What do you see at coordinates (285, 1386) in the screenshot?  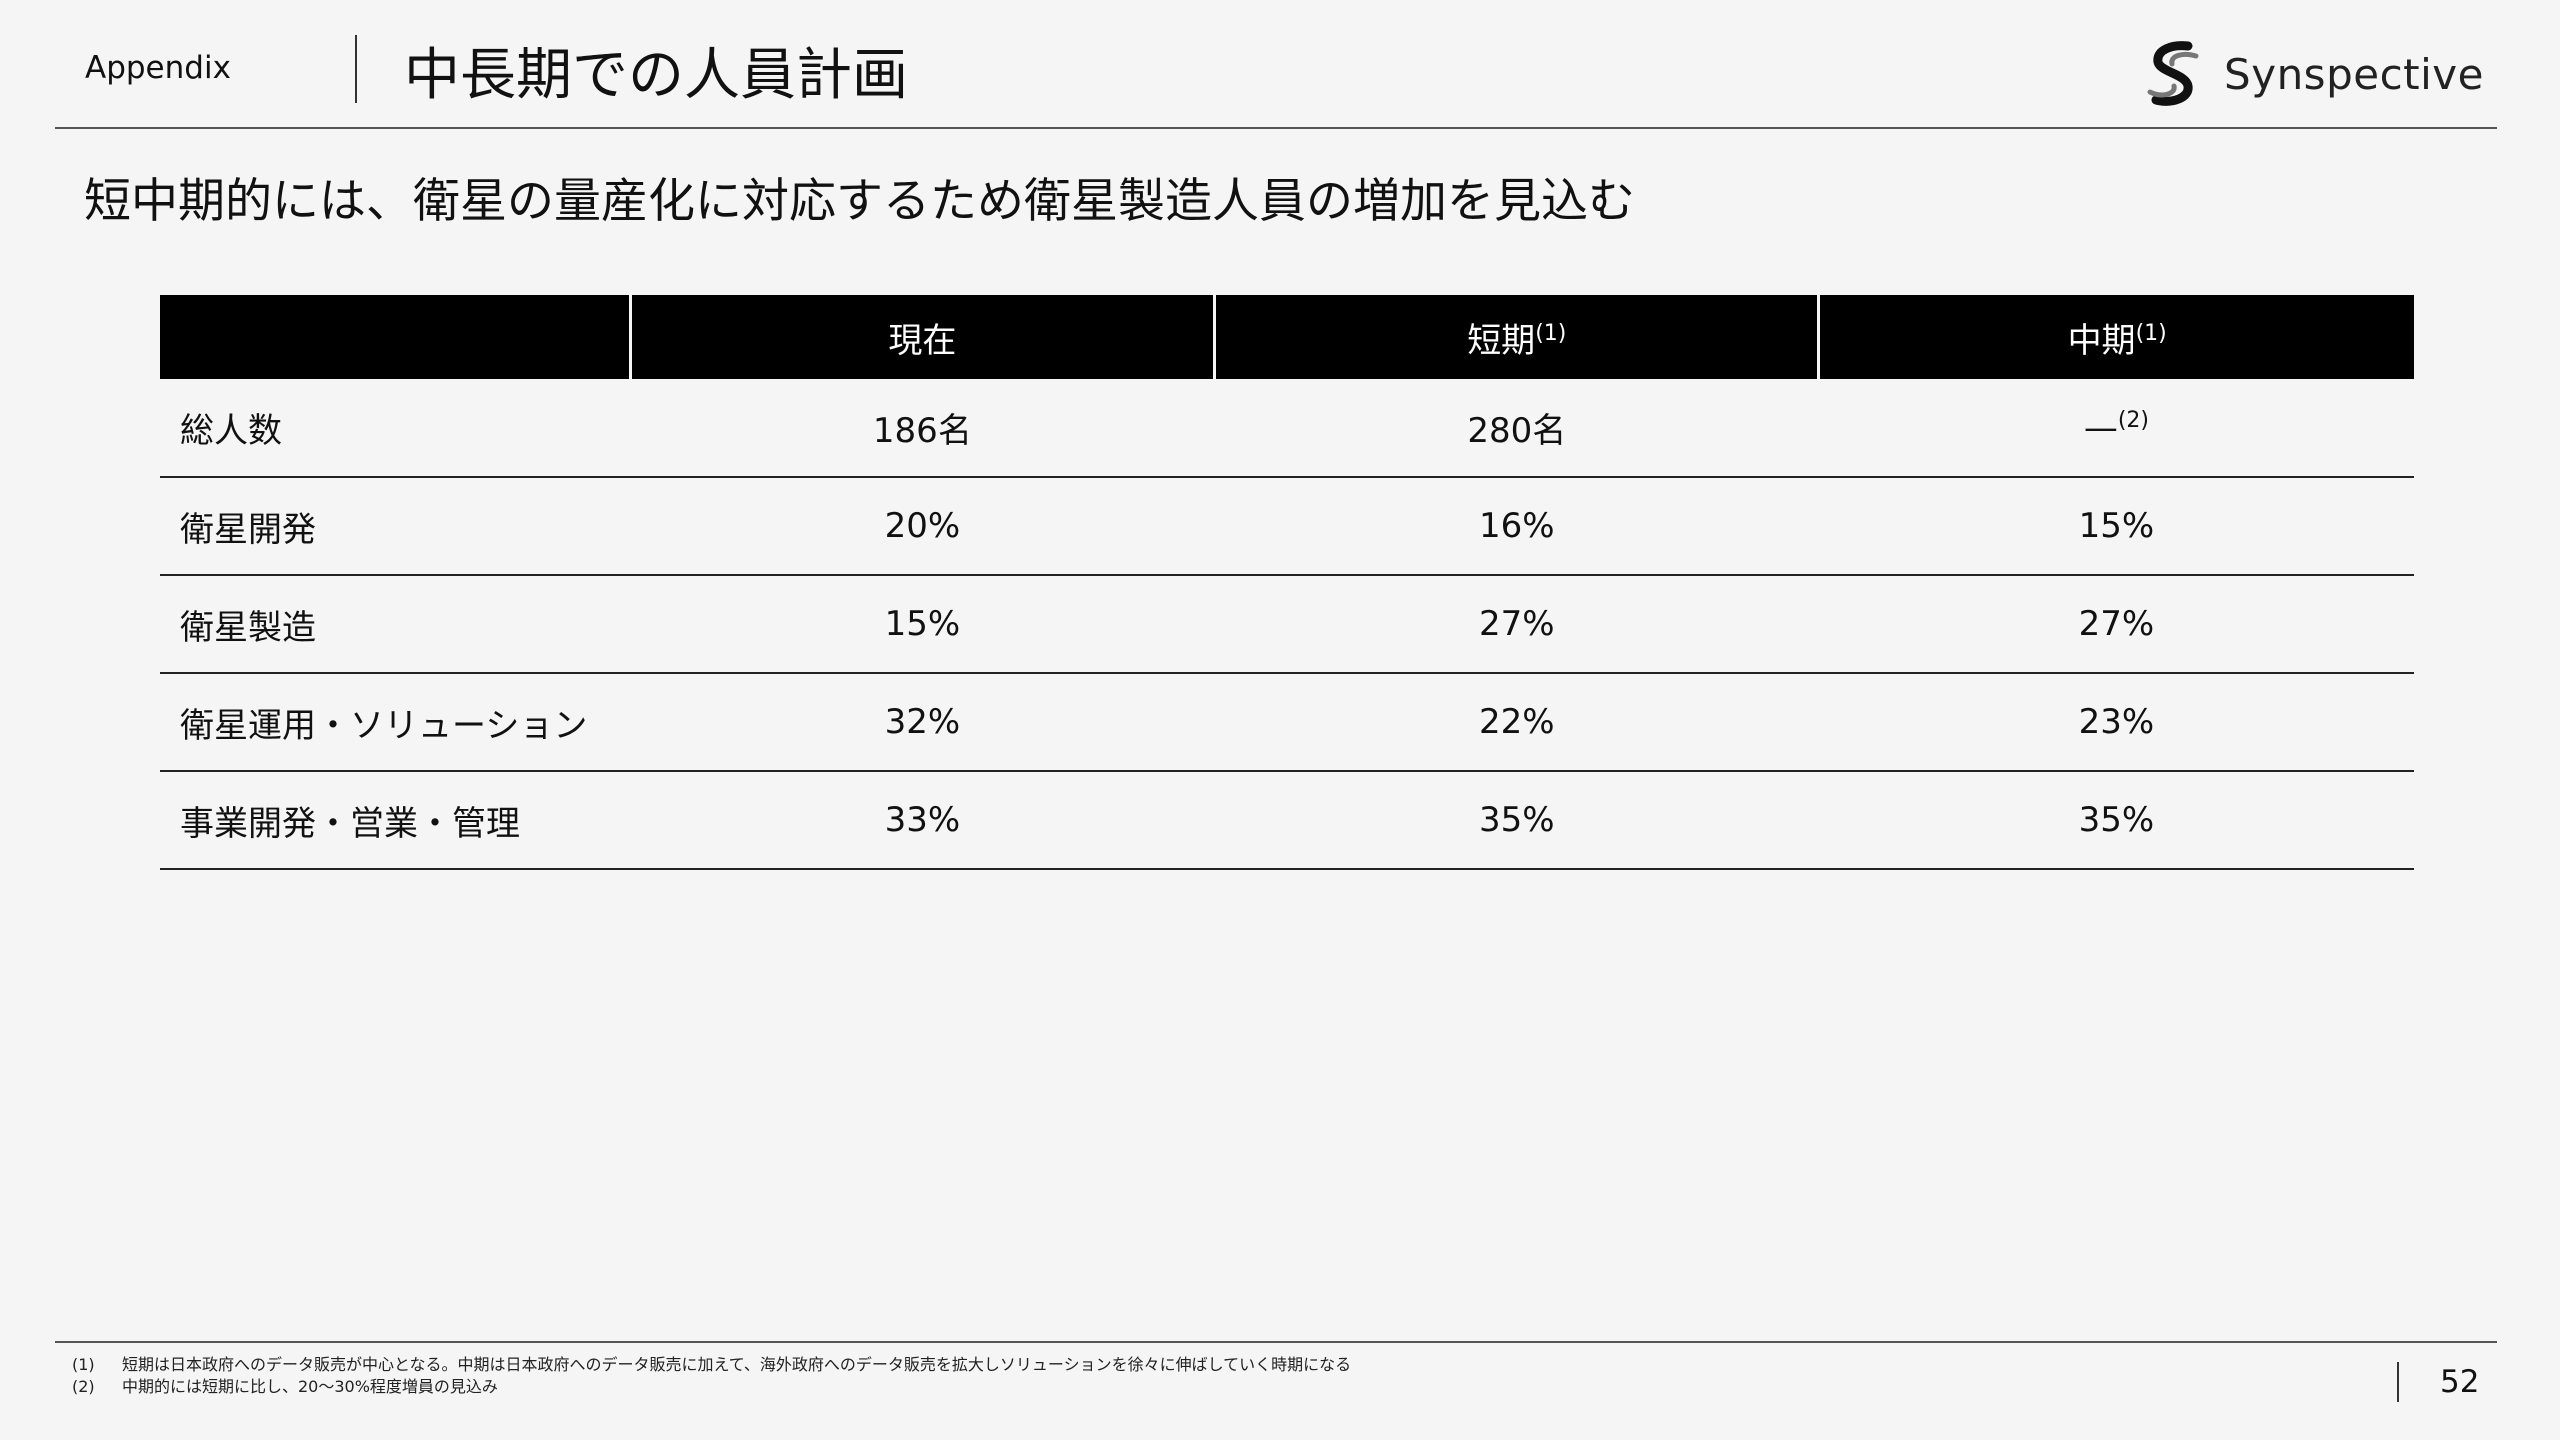 I see `footnote-item: (2) 中期的には短期に比し、20～30%程度増員の見込み` at bounding box center [285, 1386].